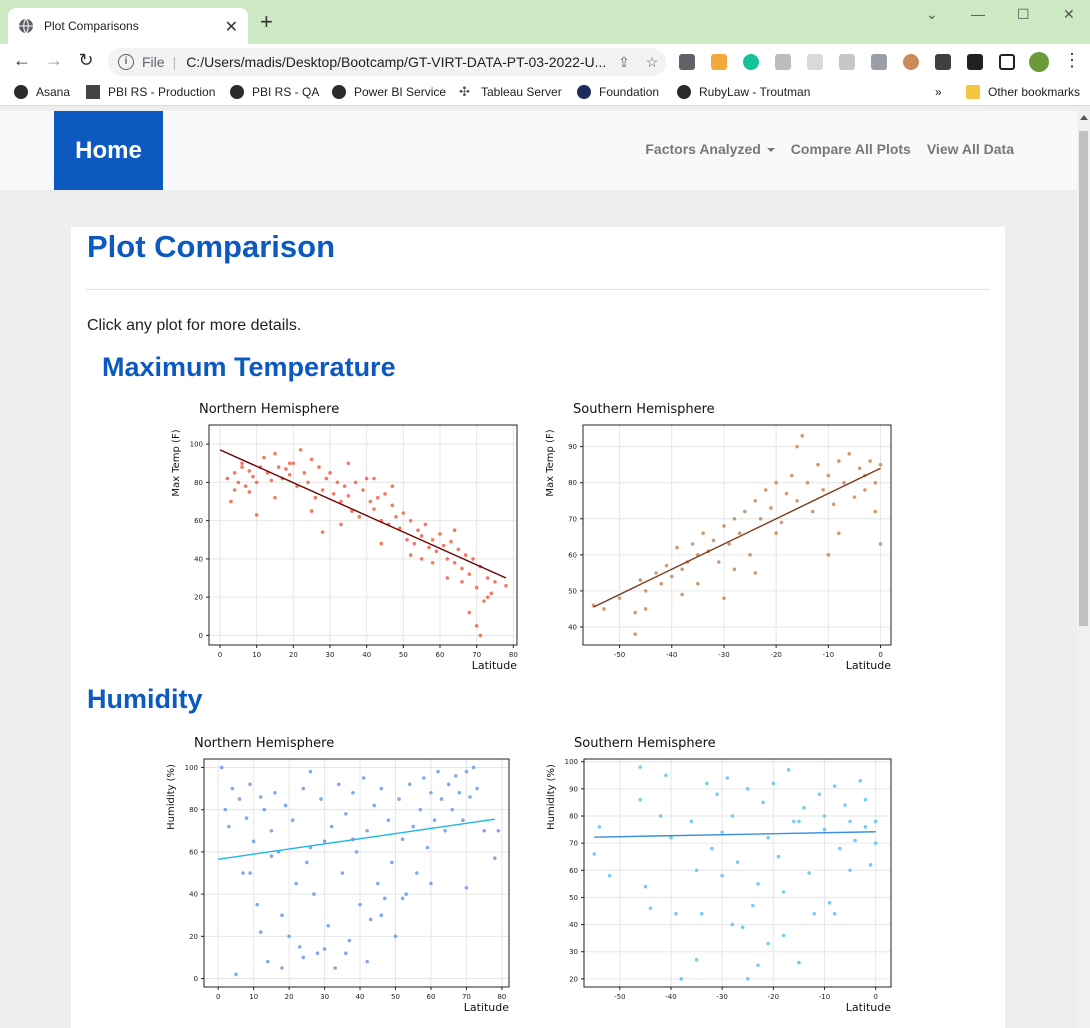  What do you see at coordinates (128, 26) in the screenshot?
I see `browser-tab: Plot Comparisons ✕` at bounding box center [128, 26].